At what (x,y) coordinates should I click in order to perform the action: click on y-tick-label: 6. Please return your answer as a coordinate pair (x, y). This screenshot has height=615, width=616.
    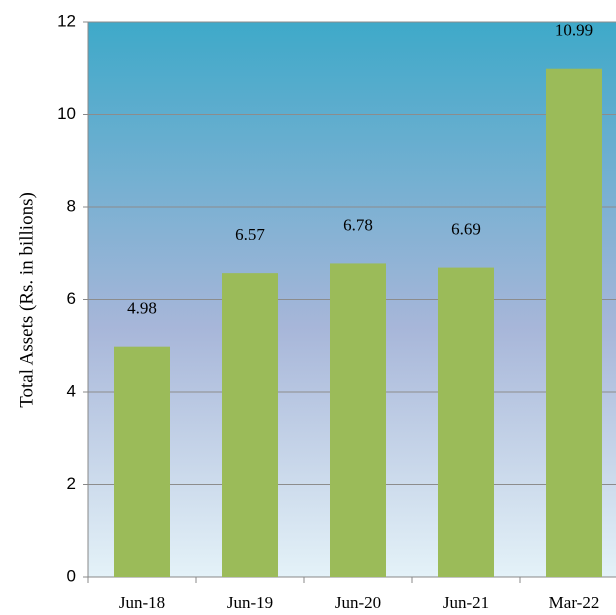
    Looking at the image, I should click on (71, 298).